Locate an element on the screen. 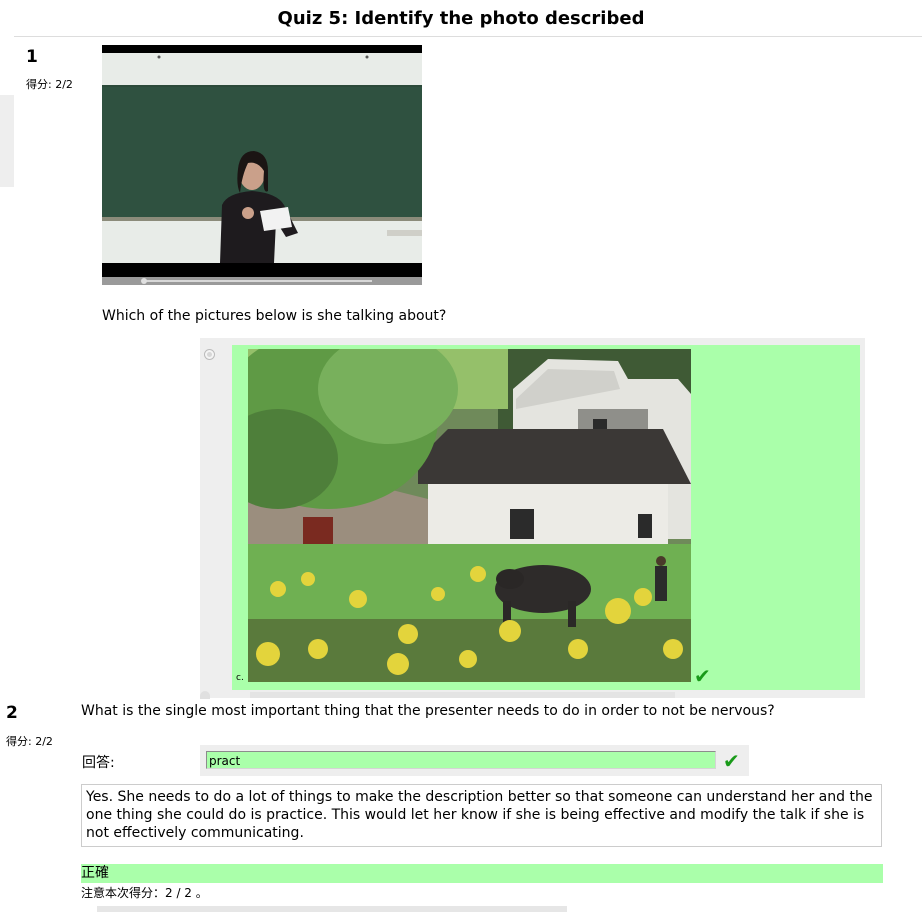 Image resolution: width=922 pixels, height=912 pixels. left-block-strip is located at coordinates (7, 141).